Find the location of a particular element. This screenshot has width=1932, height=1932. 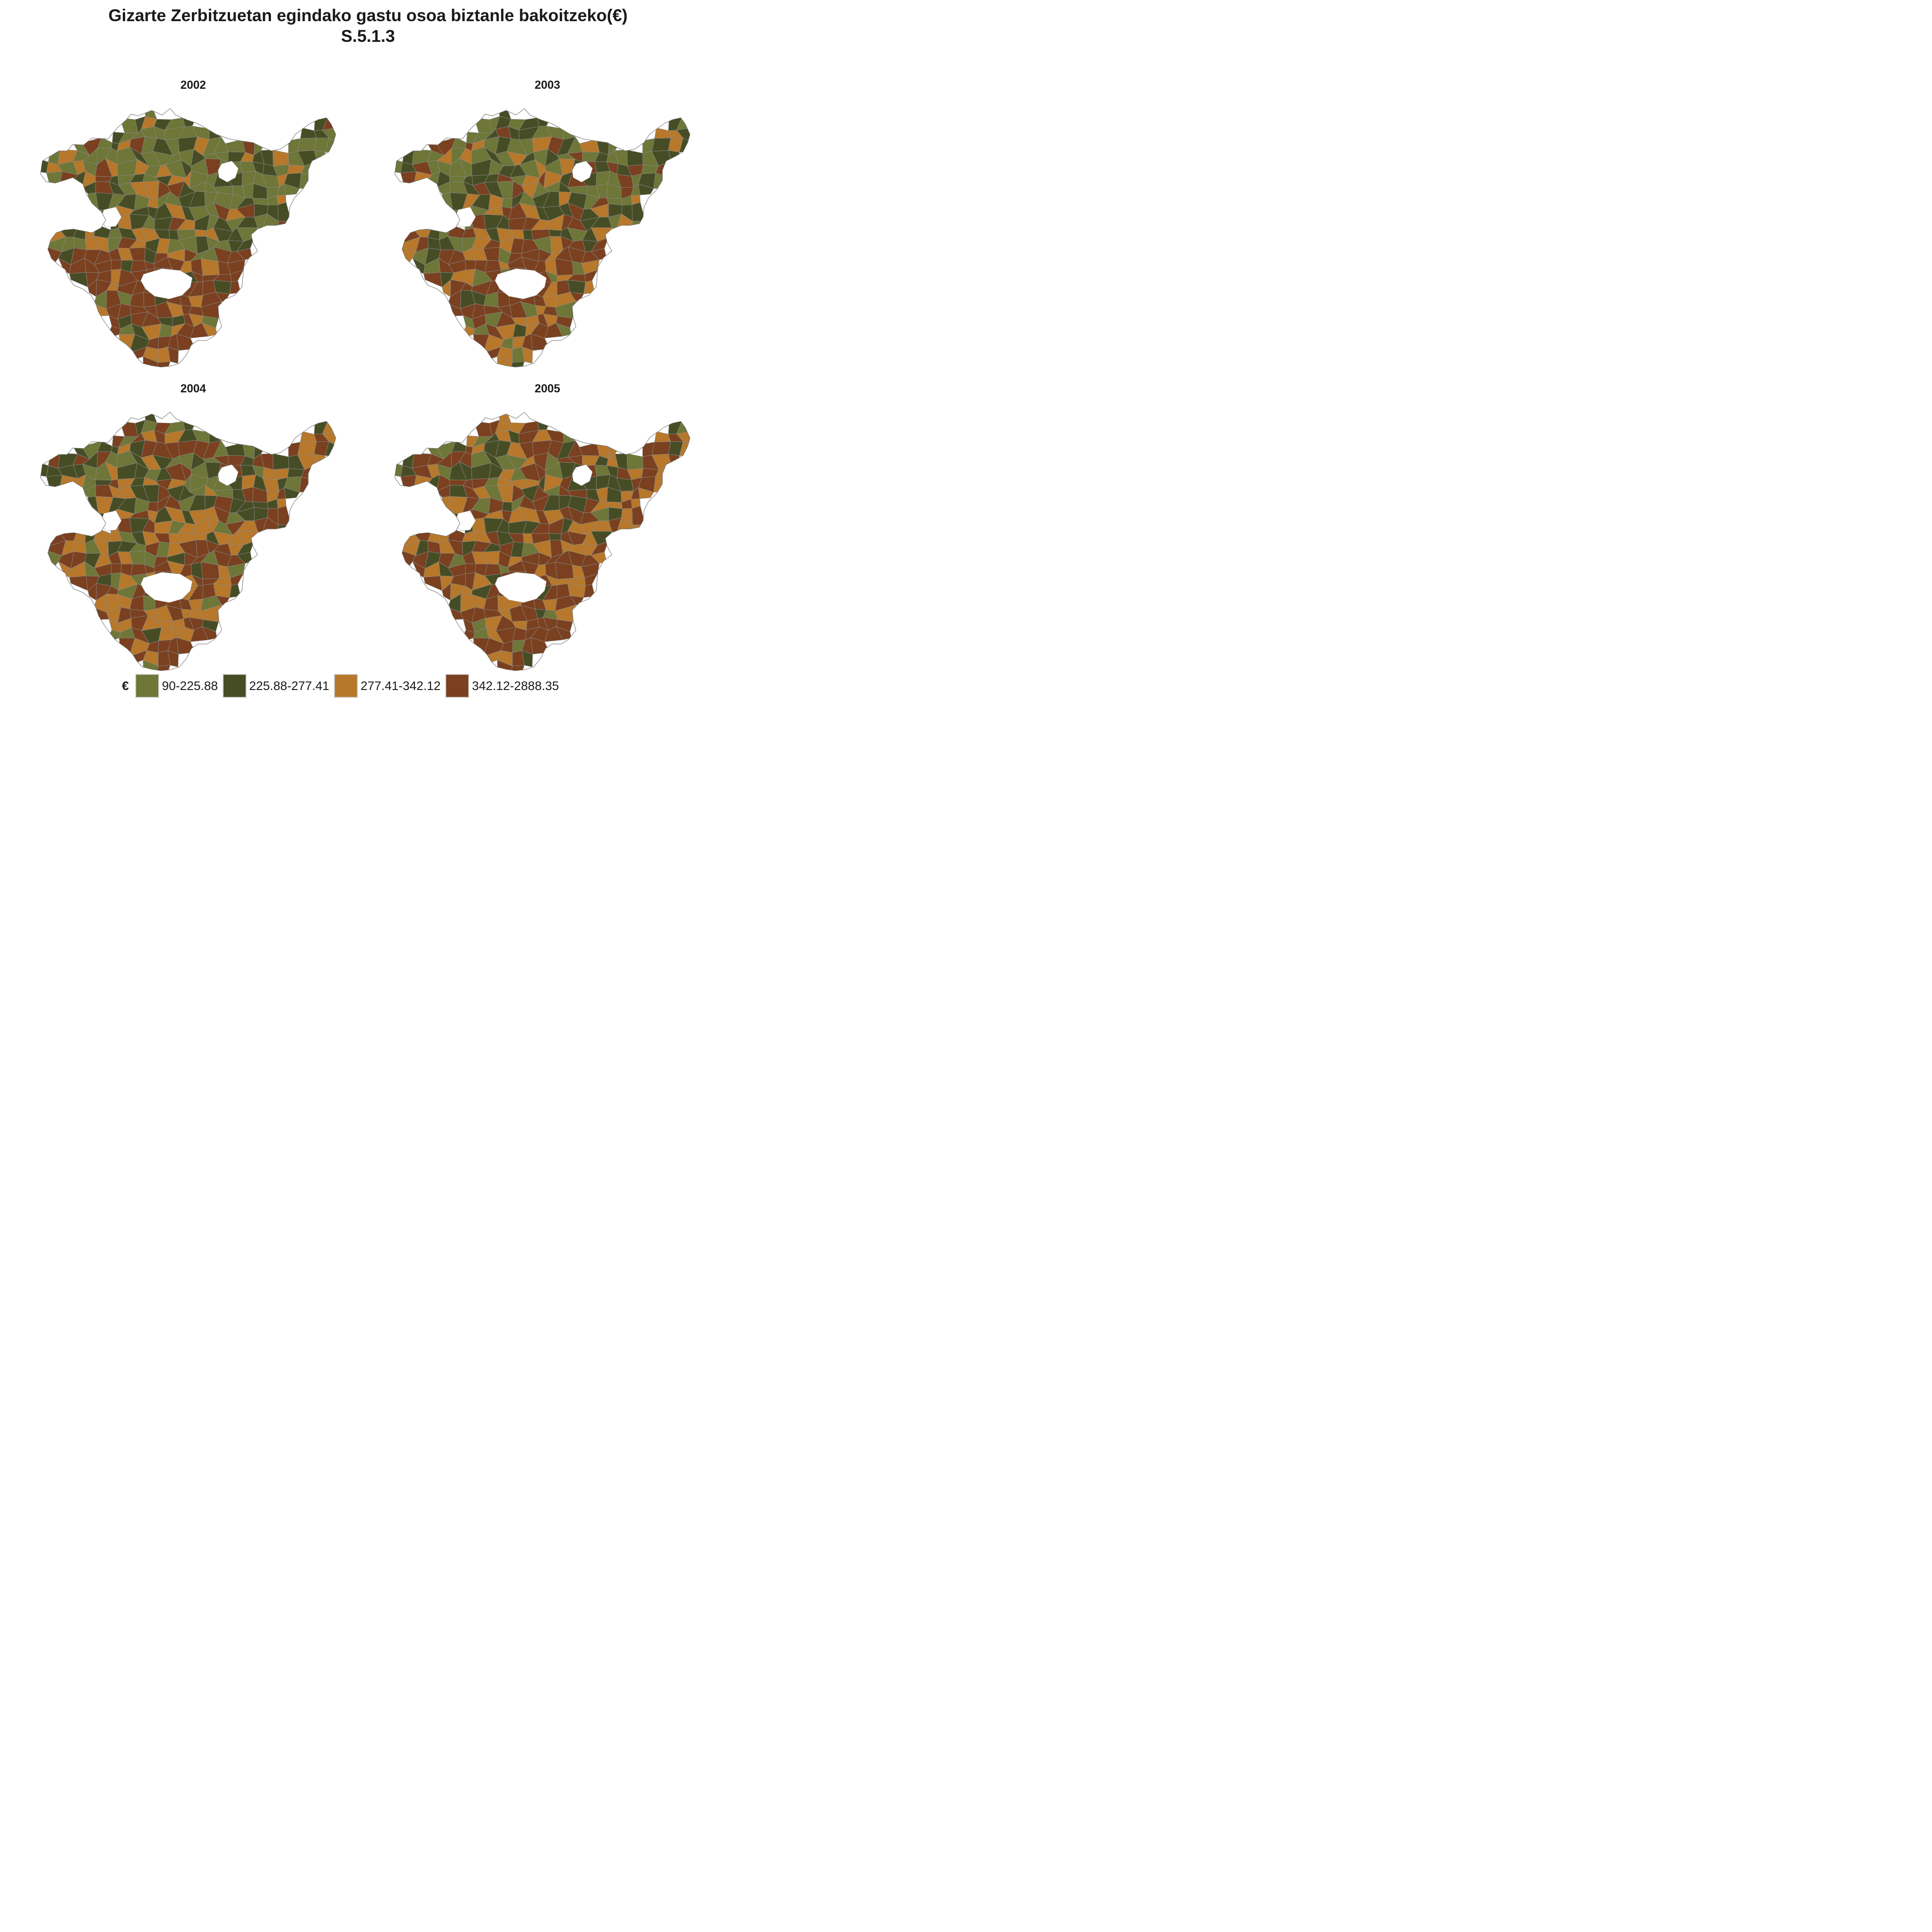

municipalities-2003 is located at coordinates (542, 238).